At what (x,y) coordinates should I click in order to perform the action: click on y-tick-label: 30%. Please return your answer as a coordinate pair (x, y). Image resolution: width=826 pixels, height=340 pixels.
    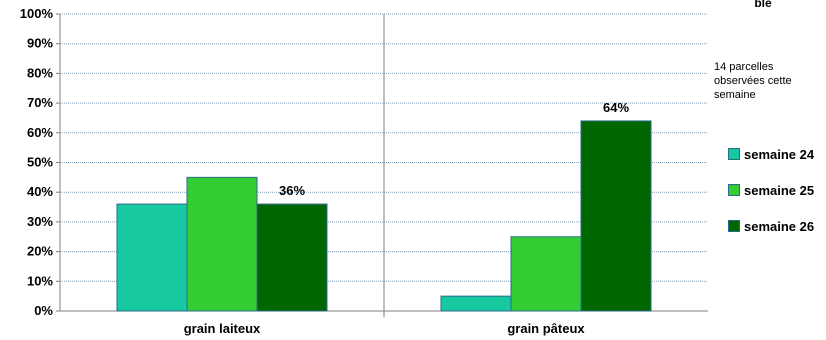
    Looking at the image, I should click on (40, 221).